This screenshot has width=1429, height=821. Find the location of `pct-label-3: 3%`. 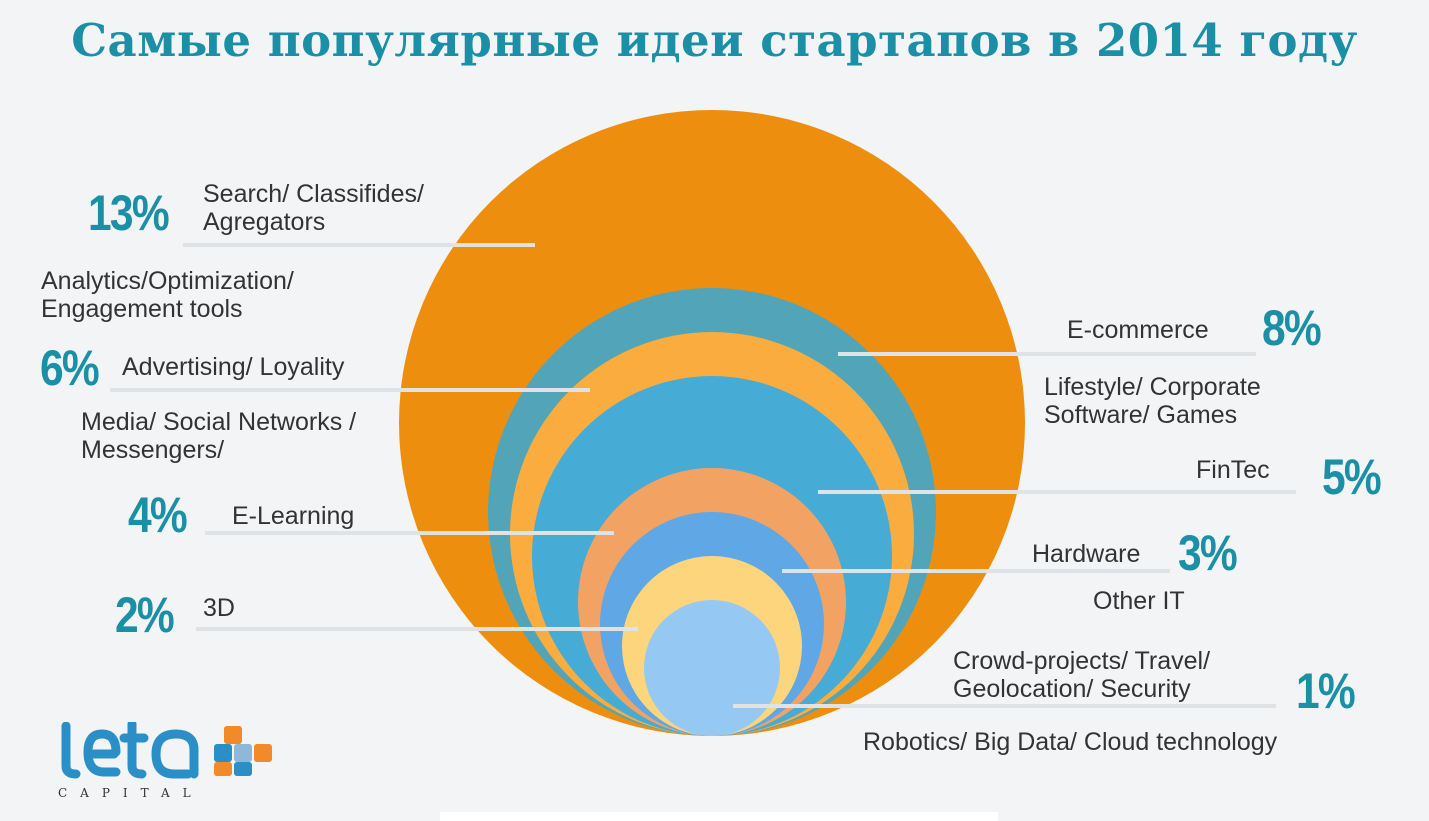

pct-label-3: 3% is located at coordinates (1208, 553).